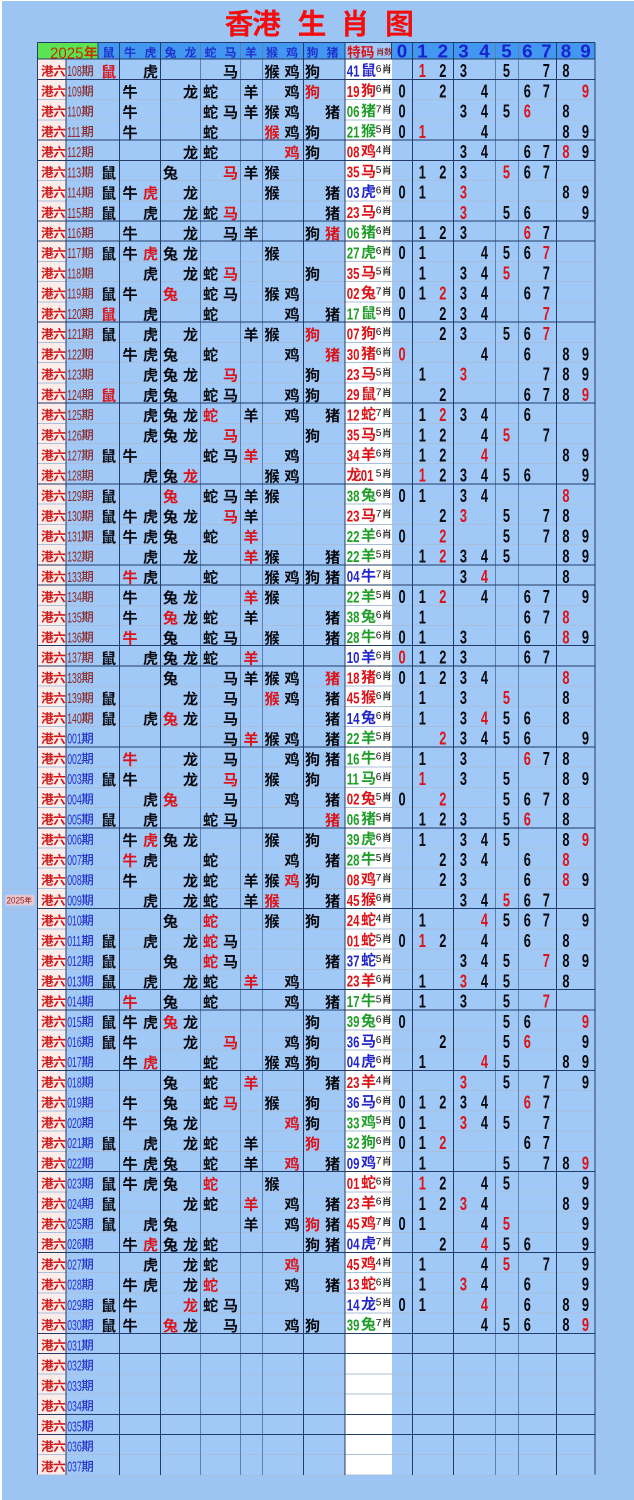 Image resolution: width=634 pixels, height=1500 pixels. What do you see at coordinates (74, 354) in the screenshot?
I see `svg-text: 122` at bounding box center [74, 354].